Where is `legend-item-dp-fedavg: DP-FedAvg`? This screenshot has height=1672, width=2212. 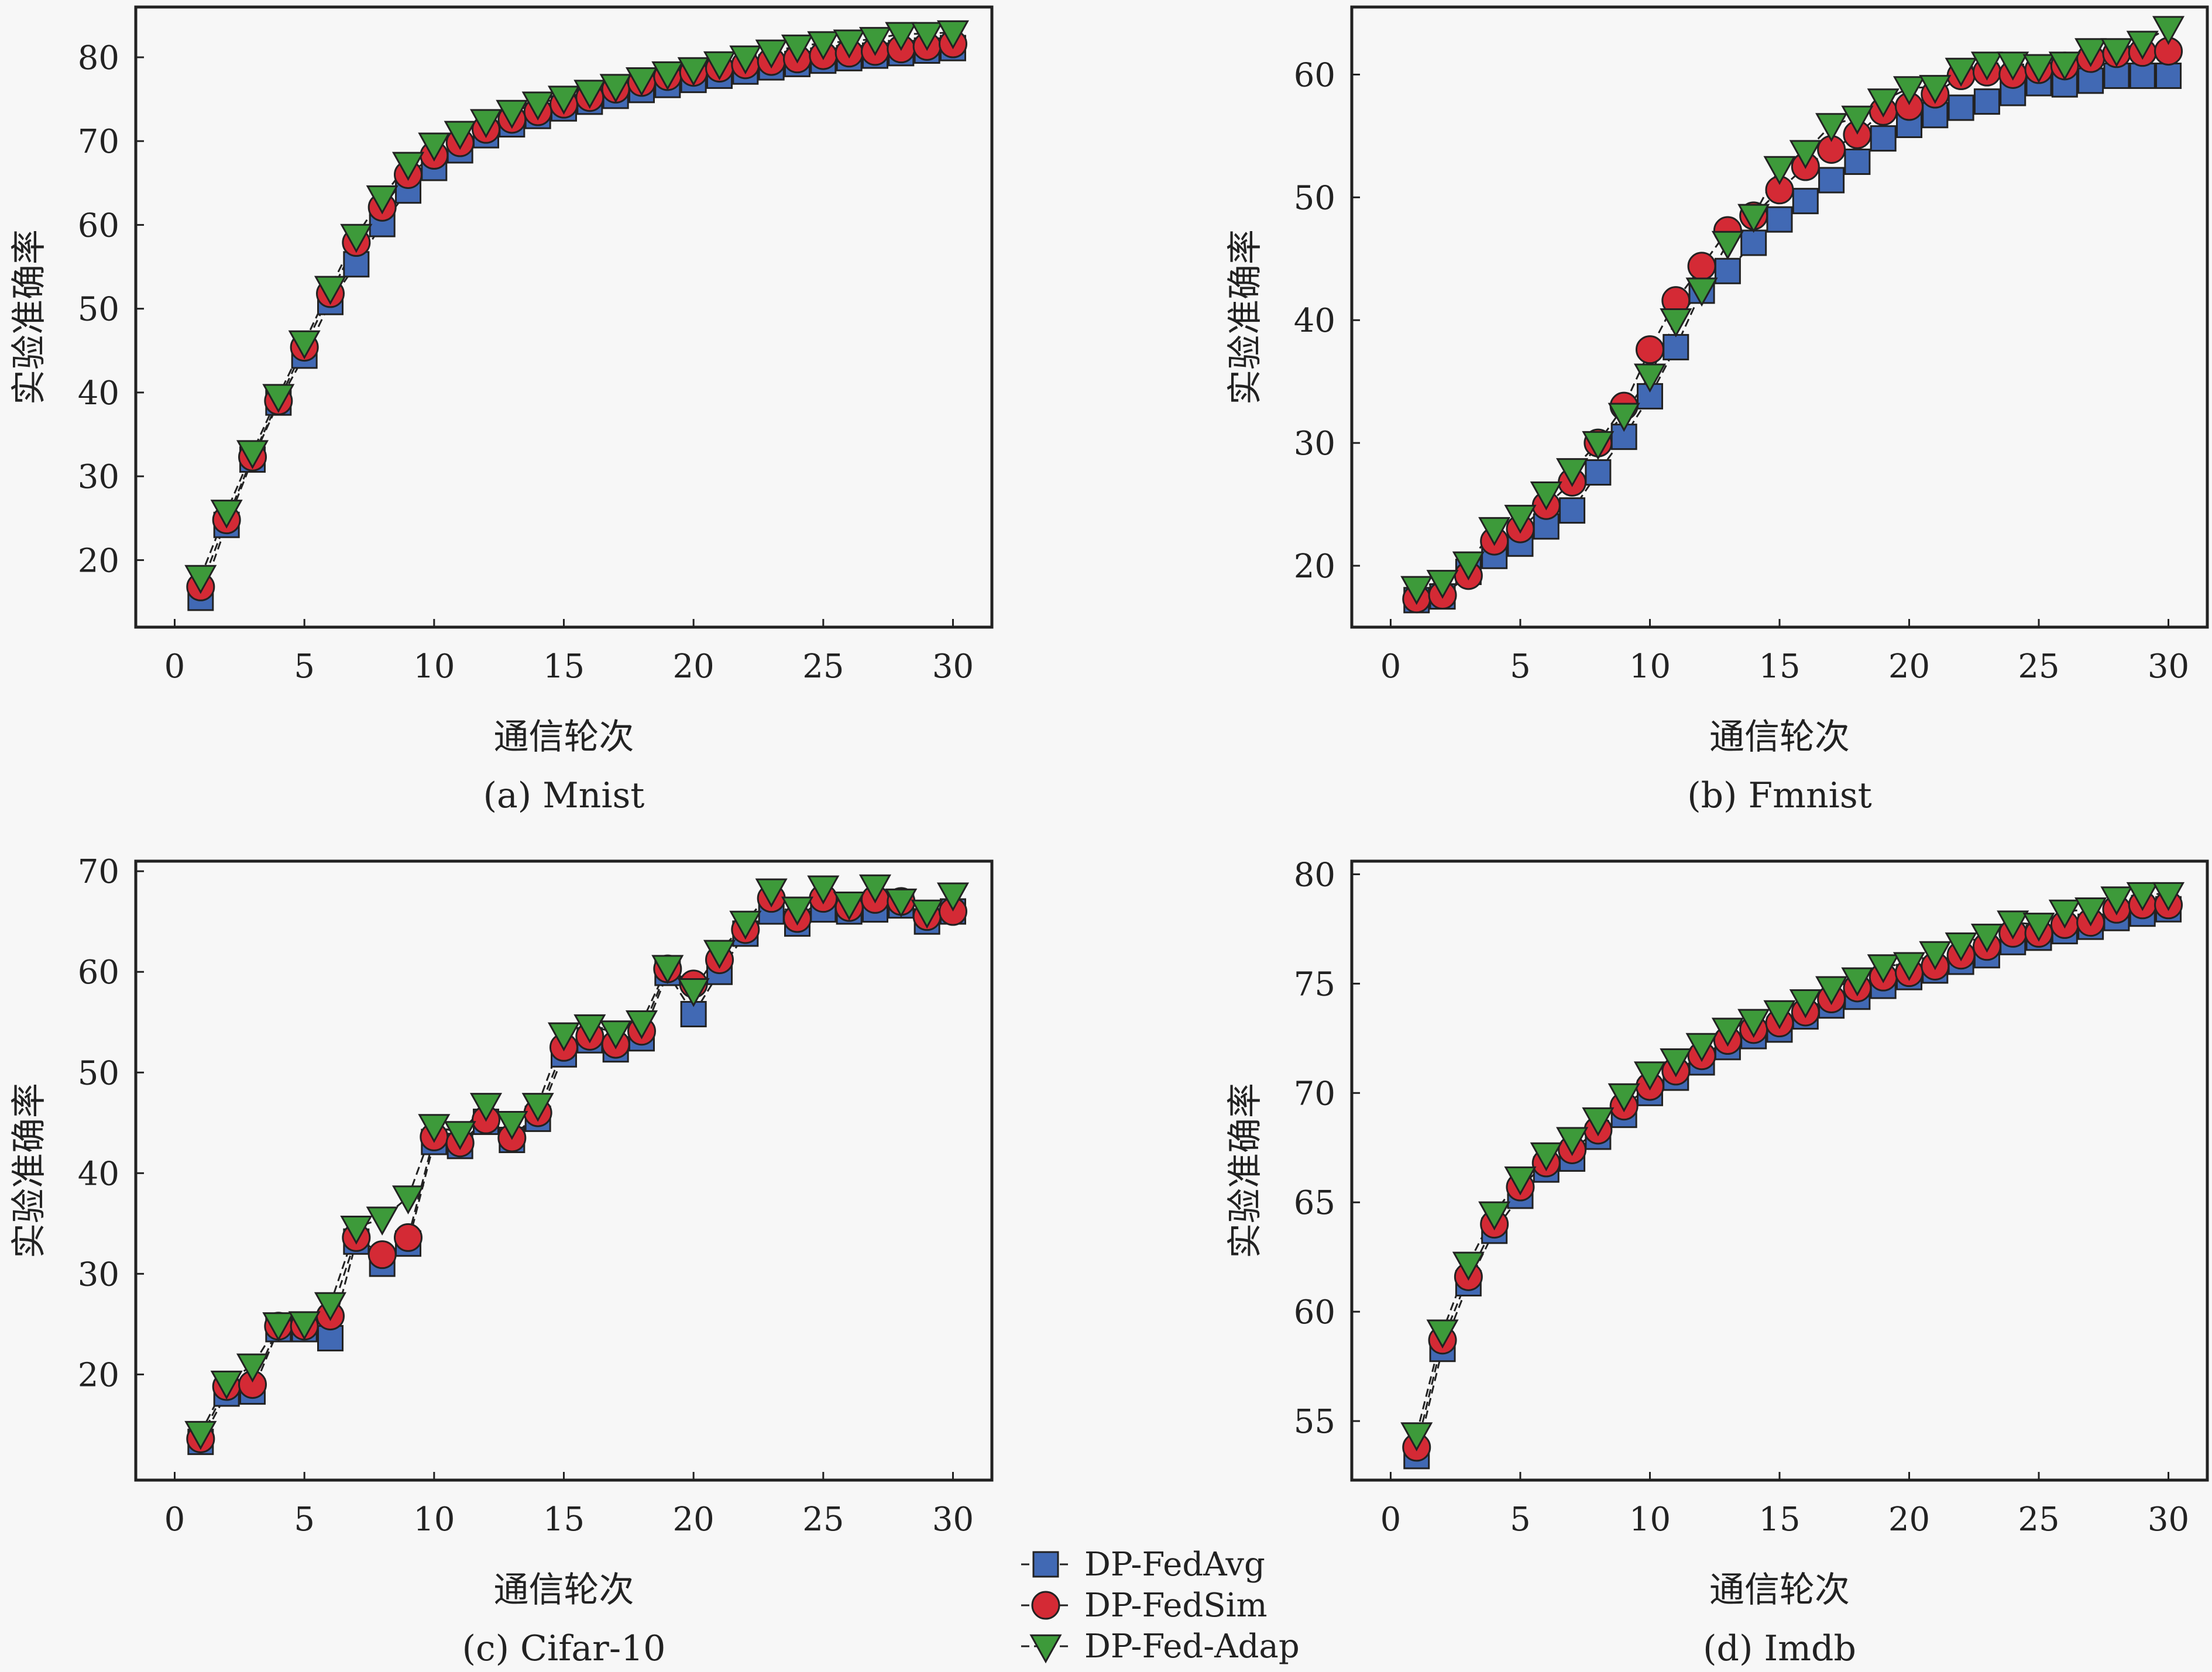
legend-item-dp-fedavg: DP-FedAvg is located at coordinates (1143, 1565).